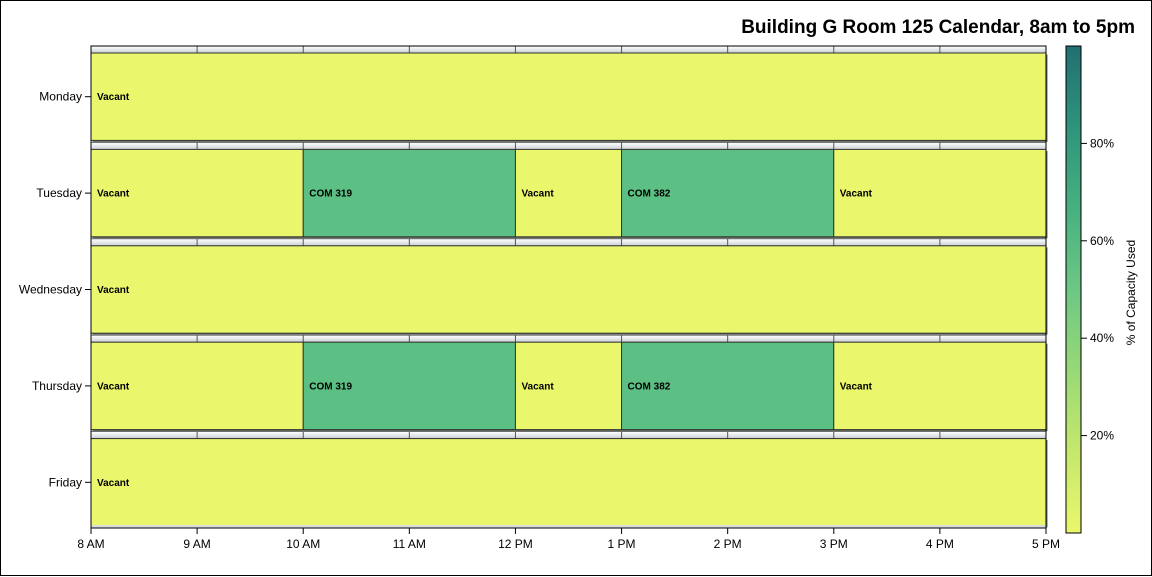  Describe the element at coordinates (1102, 143) in the screenshot. I see `colorbar-tick-label: 80%` at that location.